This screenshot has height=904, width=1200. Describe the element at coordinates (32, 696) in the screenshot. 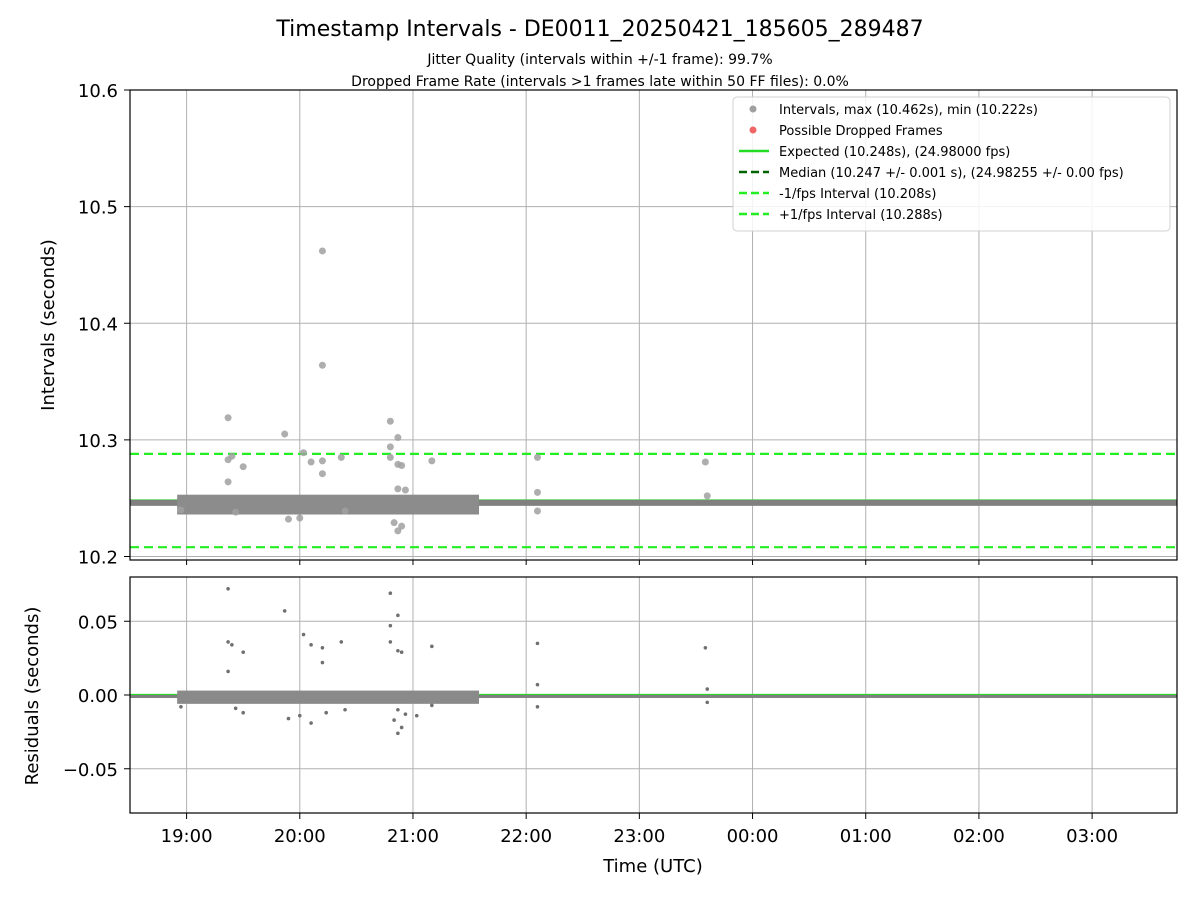

I see `residuals-y-axis-label: Residuals (seconds)` at that location.